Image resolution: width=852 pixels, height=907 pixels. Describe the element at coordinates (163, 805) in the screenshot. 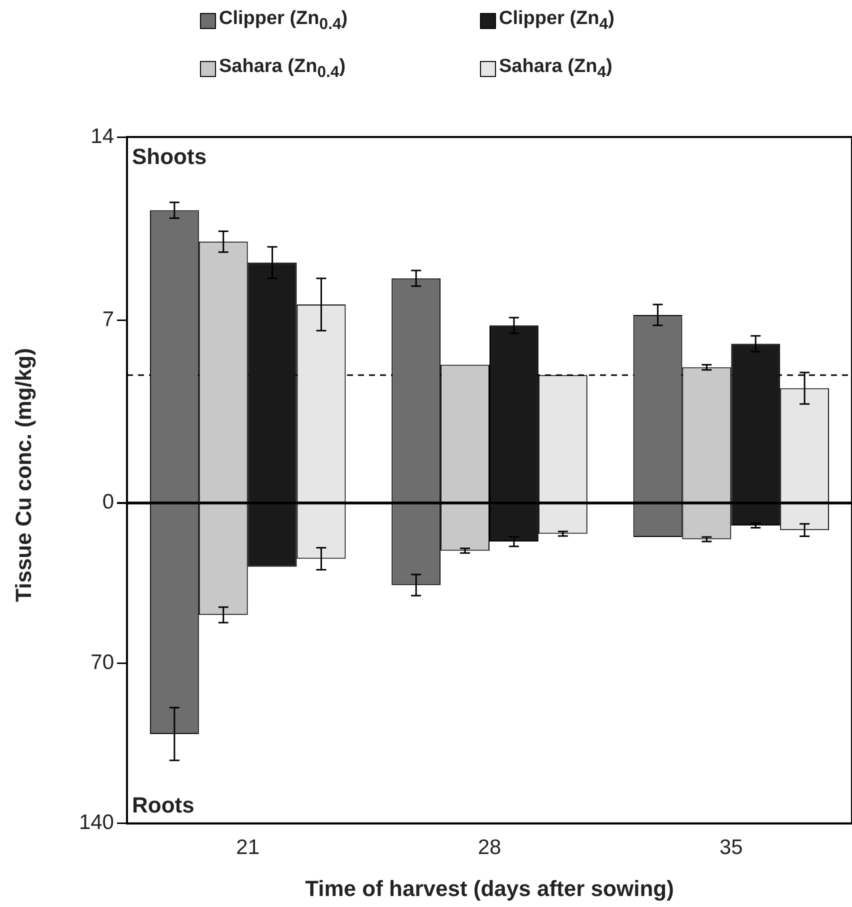

I see `annotation: Roots` at that location.